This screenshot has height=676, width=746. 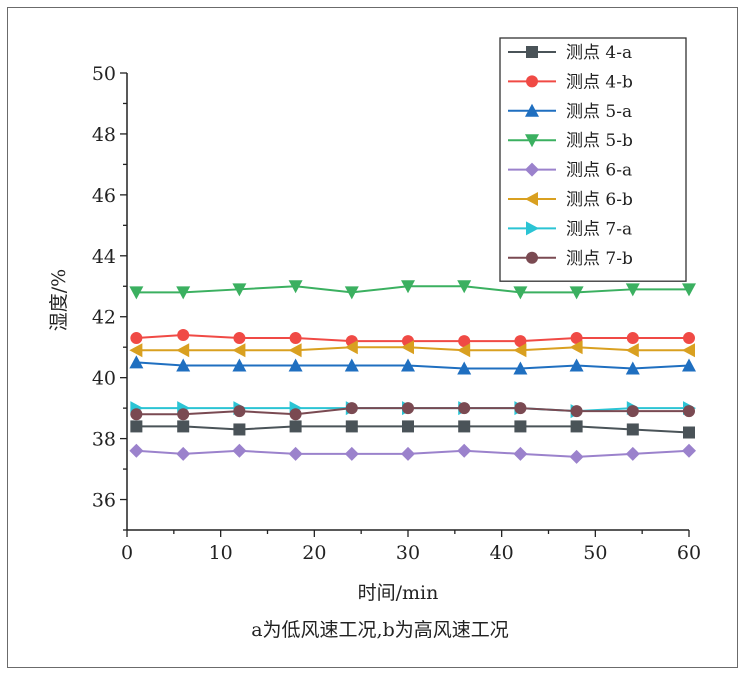 I want to click on legend-label: 测点 7-b, so click(x=599, y=259).